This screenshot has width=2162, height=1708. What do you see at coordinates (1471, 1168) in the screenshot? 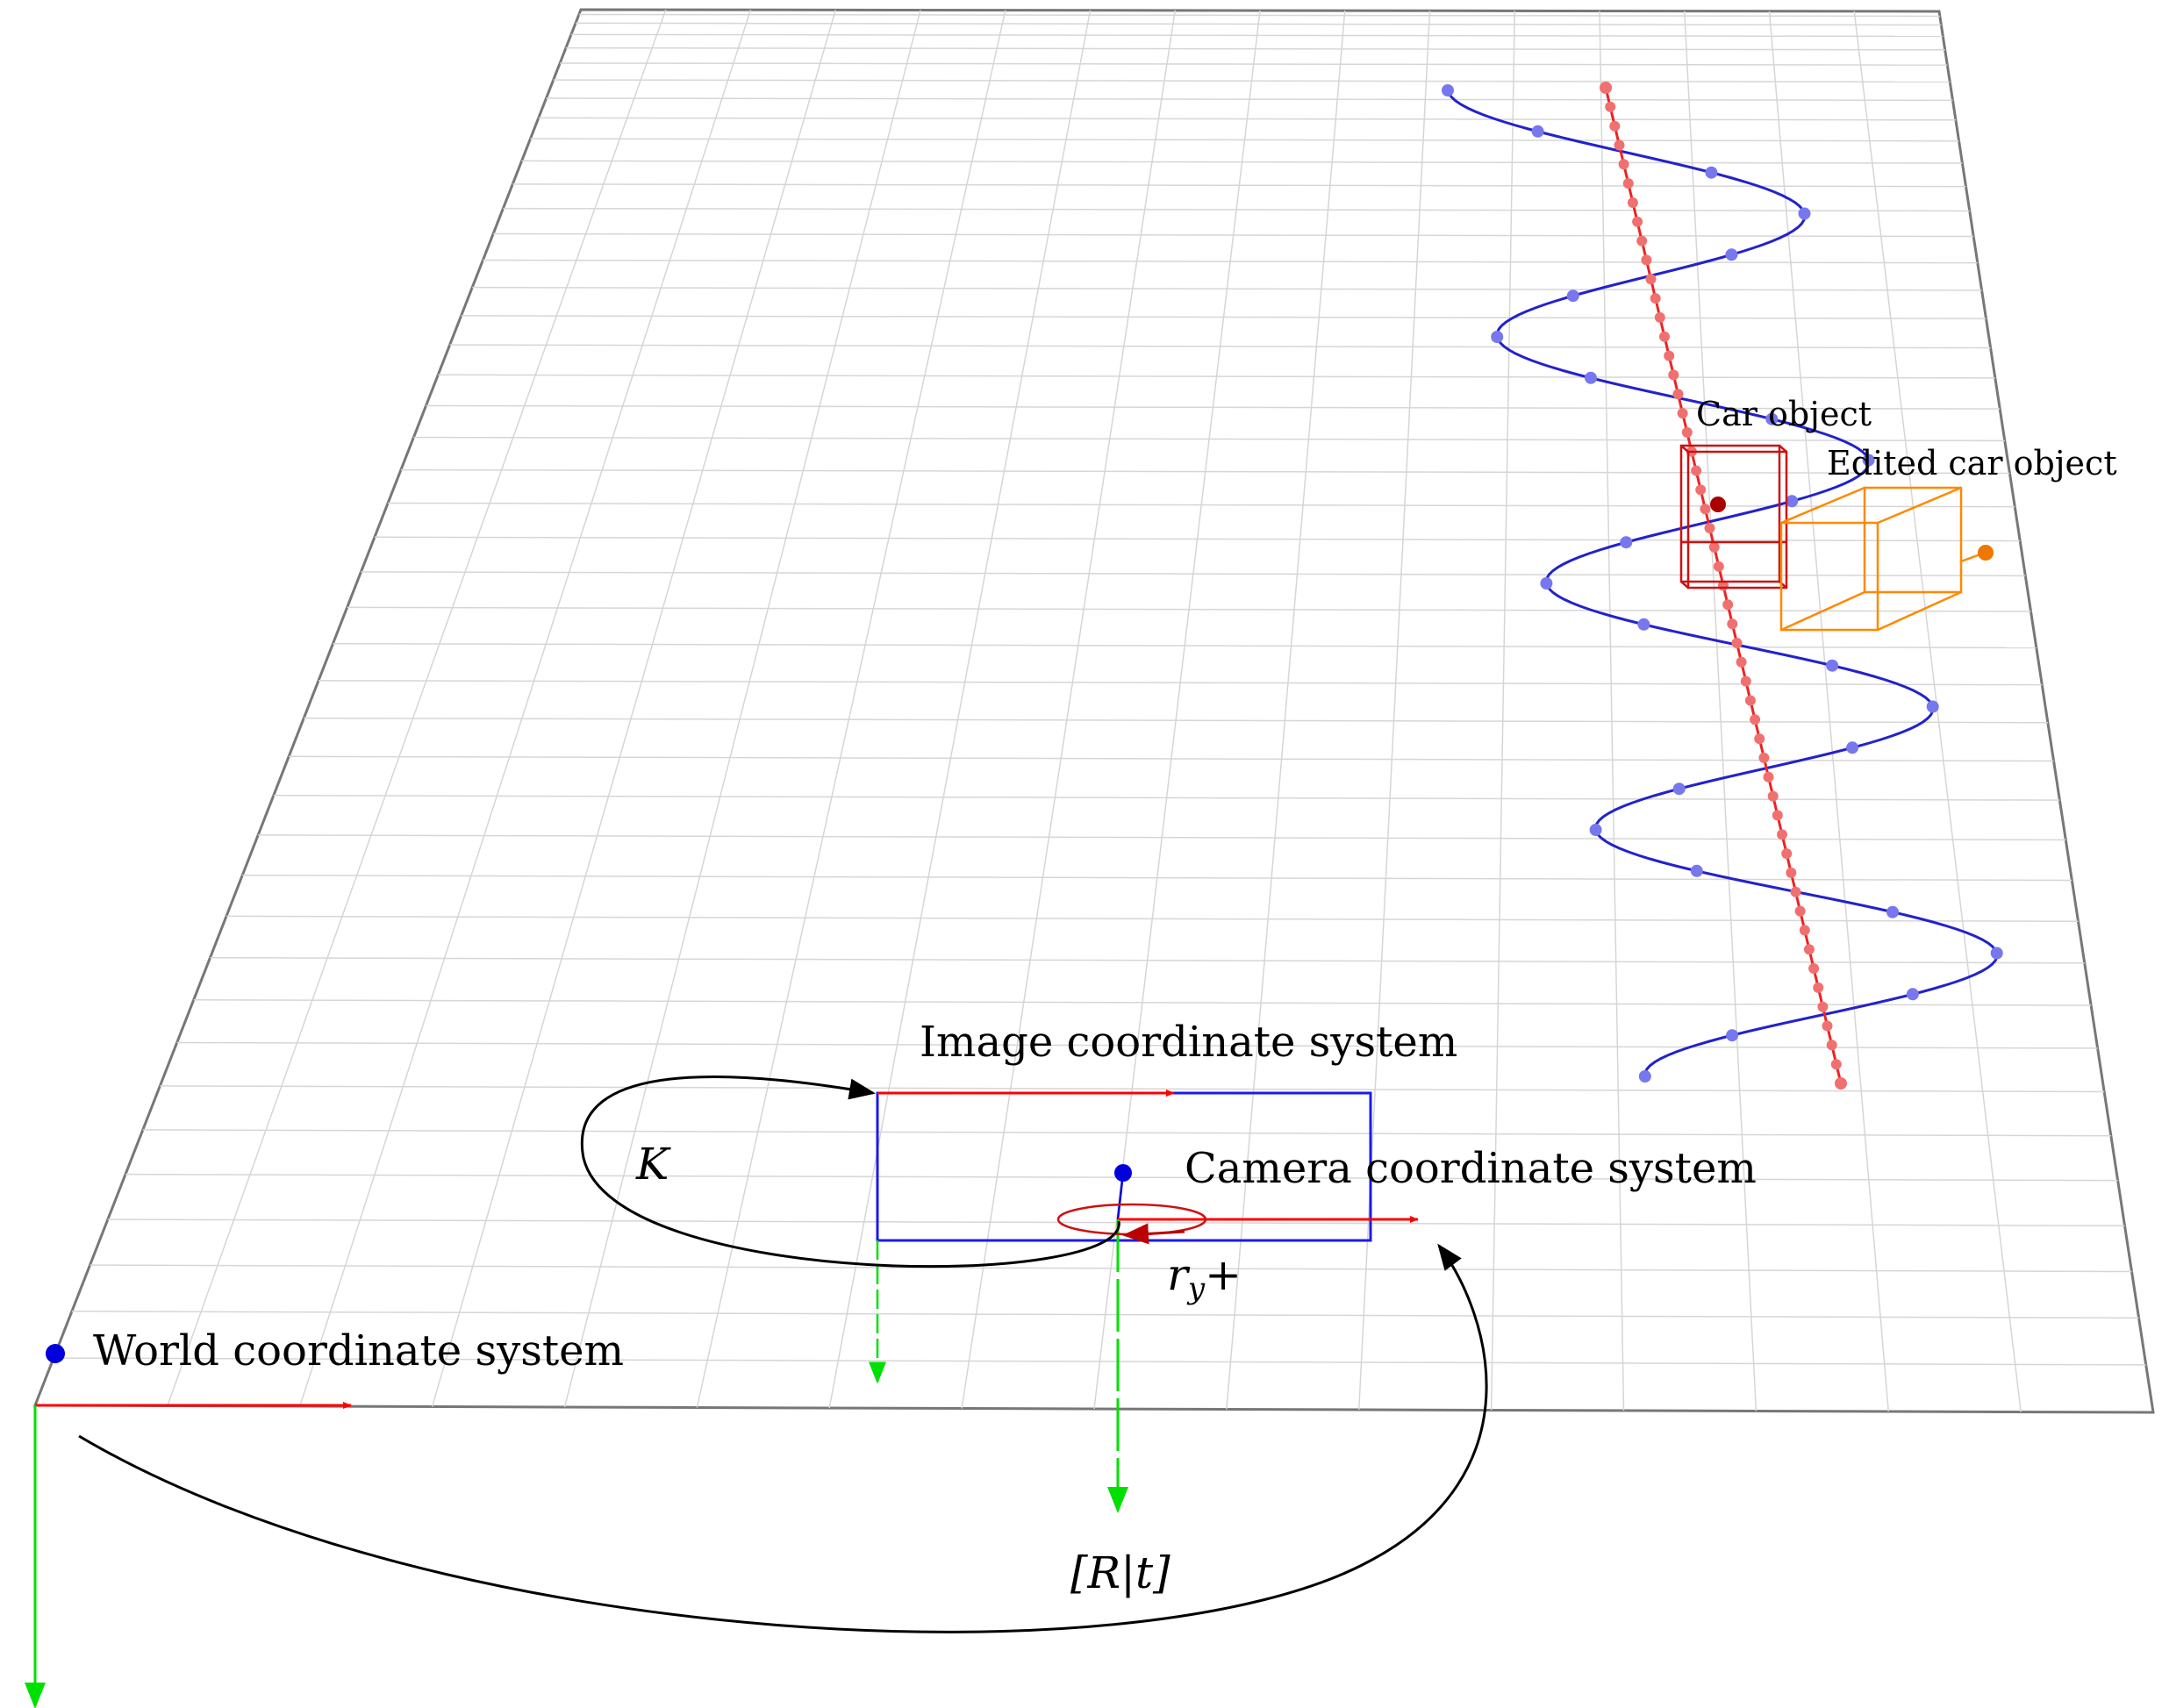
I see `camera-cs-label: Camera coordinate system` at bounding box center [1471, 1168].